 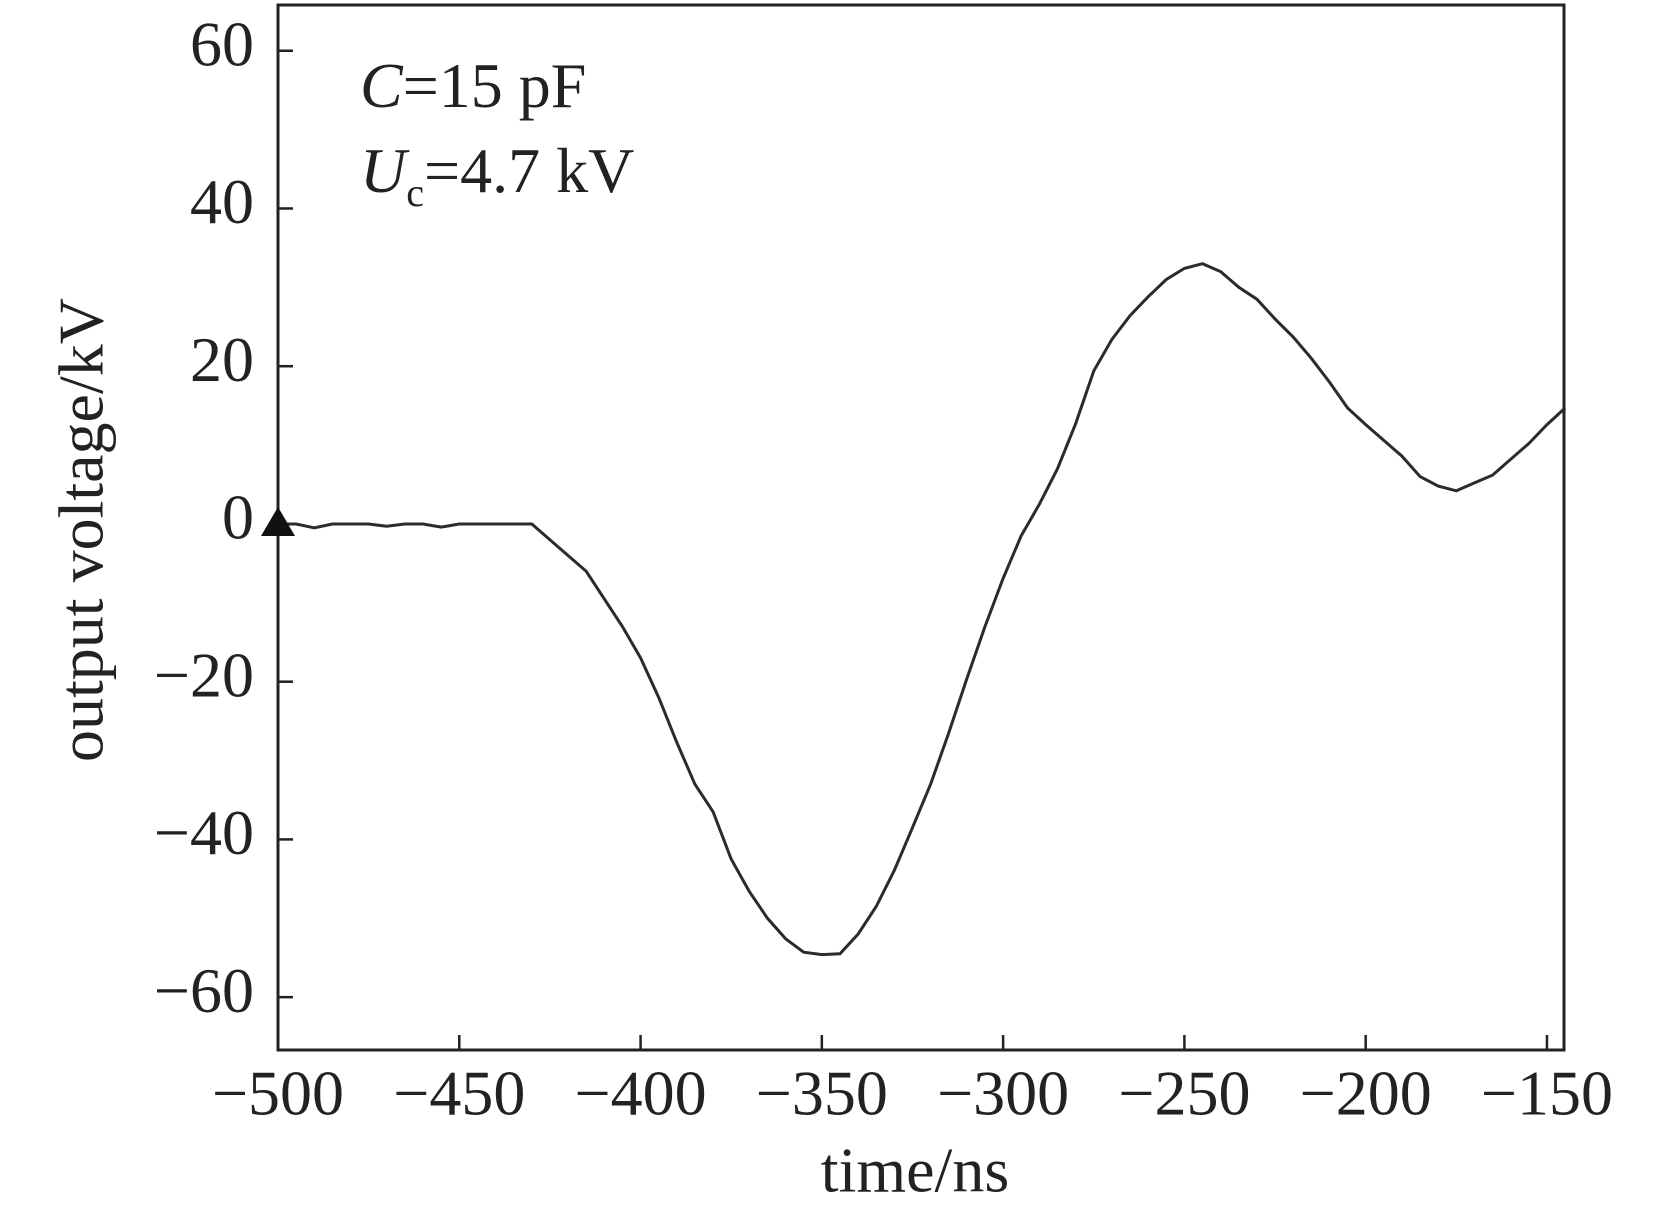 What do you see at coordinates (1003, 1093) in the screenshot?
I see `x-tick-label: −300` at bounding box center [1003, 1093].